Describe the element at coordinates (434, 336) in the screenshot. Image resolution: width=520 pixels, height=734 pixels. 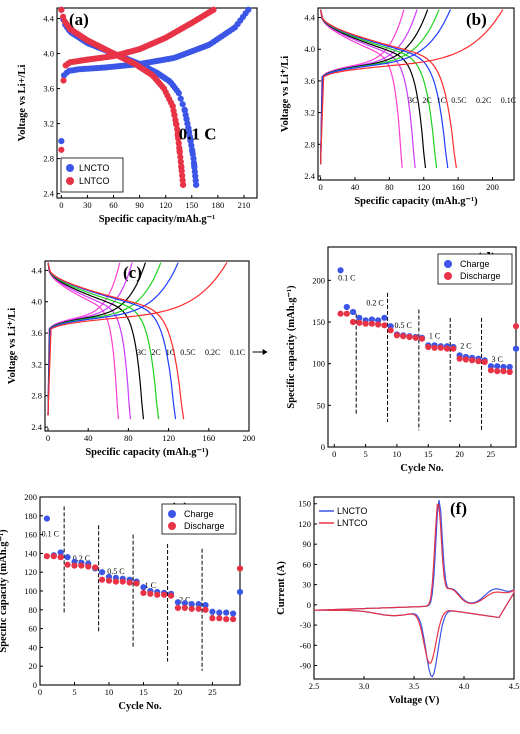
I see `rate-label-d-3: 1 C` at that location.